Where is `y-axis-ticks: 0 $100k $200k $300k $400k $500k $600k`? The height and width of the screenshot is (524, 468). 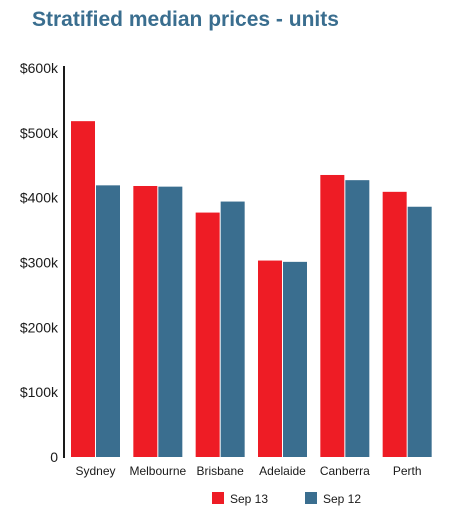 y-axis-ticks: 0 $100k $200k $300k $400k $500k $600k is located at coordinates (39, 262).